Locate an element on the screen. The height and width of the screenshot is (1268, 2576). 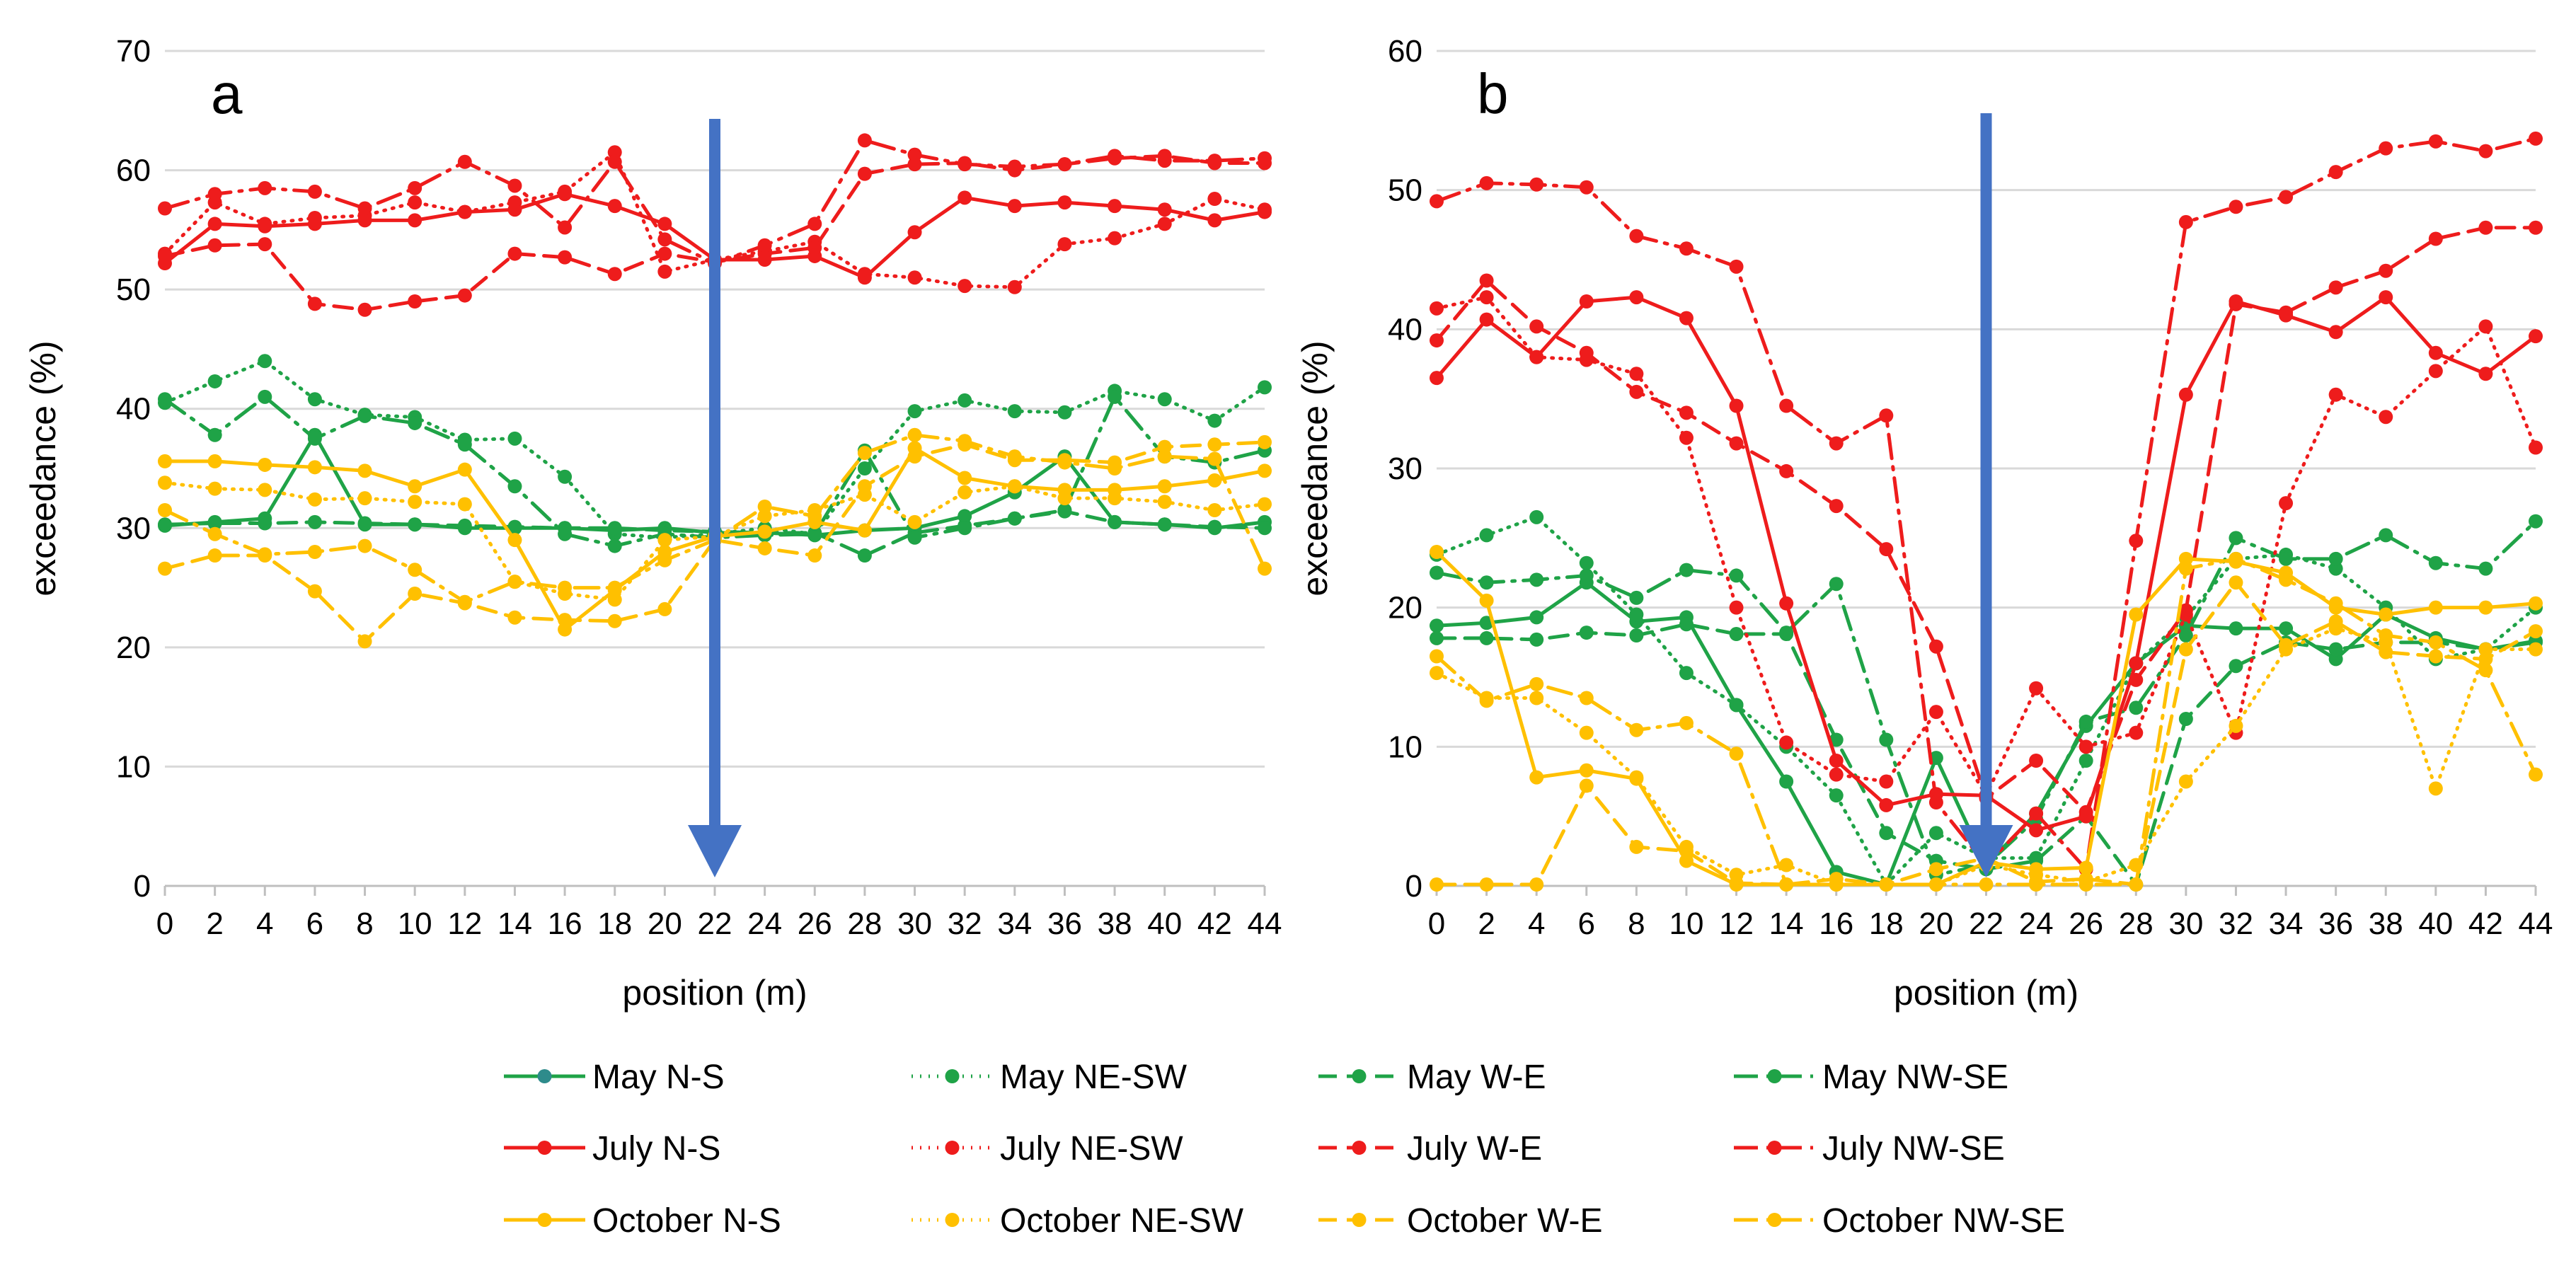
legend-label: July NE-SW is located at coordinates (1092, 1149).